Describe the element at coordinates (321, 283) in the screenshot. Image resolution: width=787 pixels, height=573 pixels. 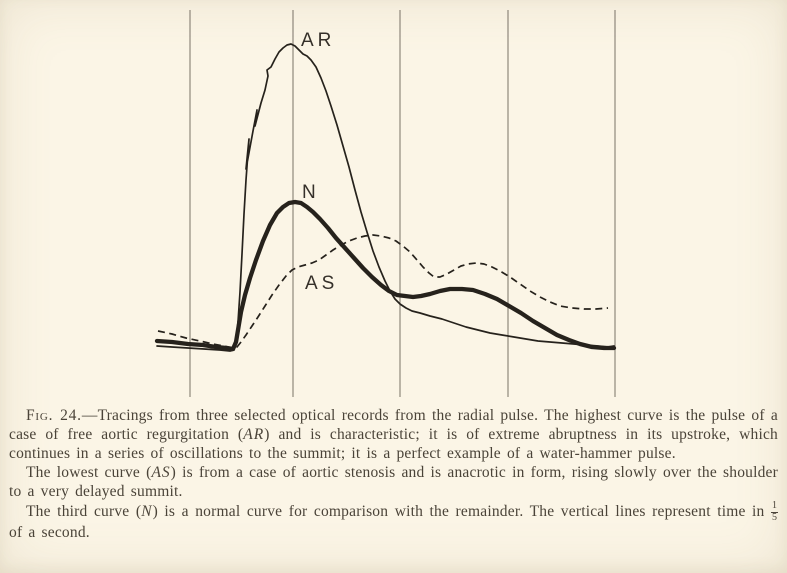
I see `curve-label-as: AS` at that location.